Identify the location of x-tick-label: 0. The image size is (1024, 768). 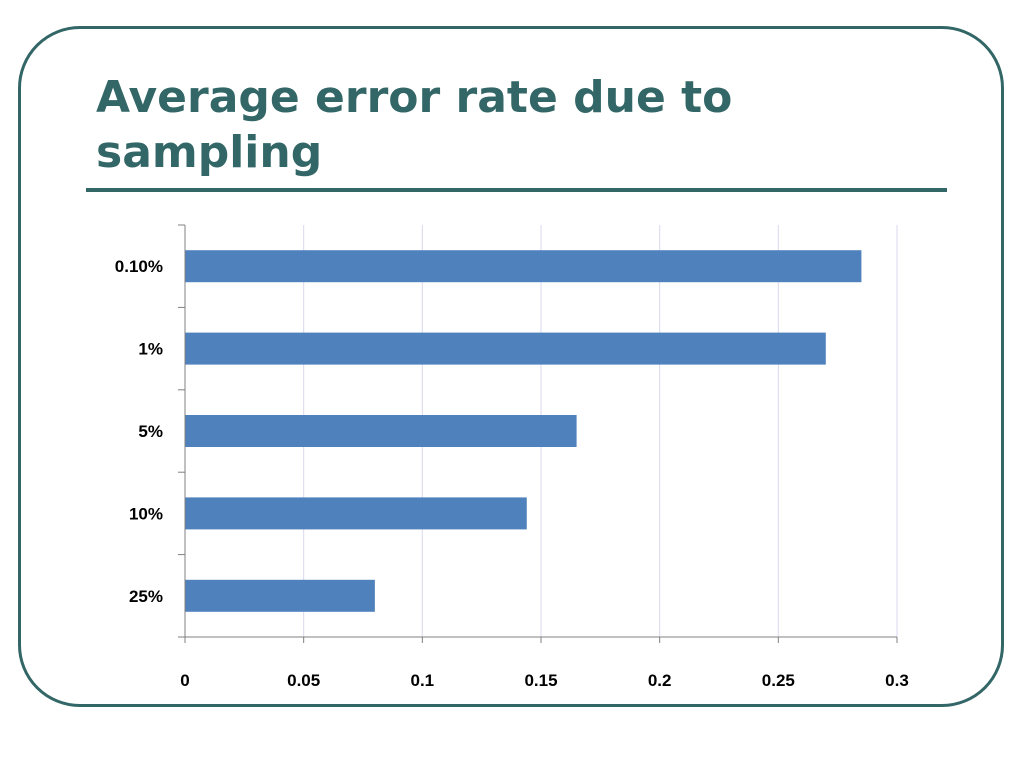
(184, 680).